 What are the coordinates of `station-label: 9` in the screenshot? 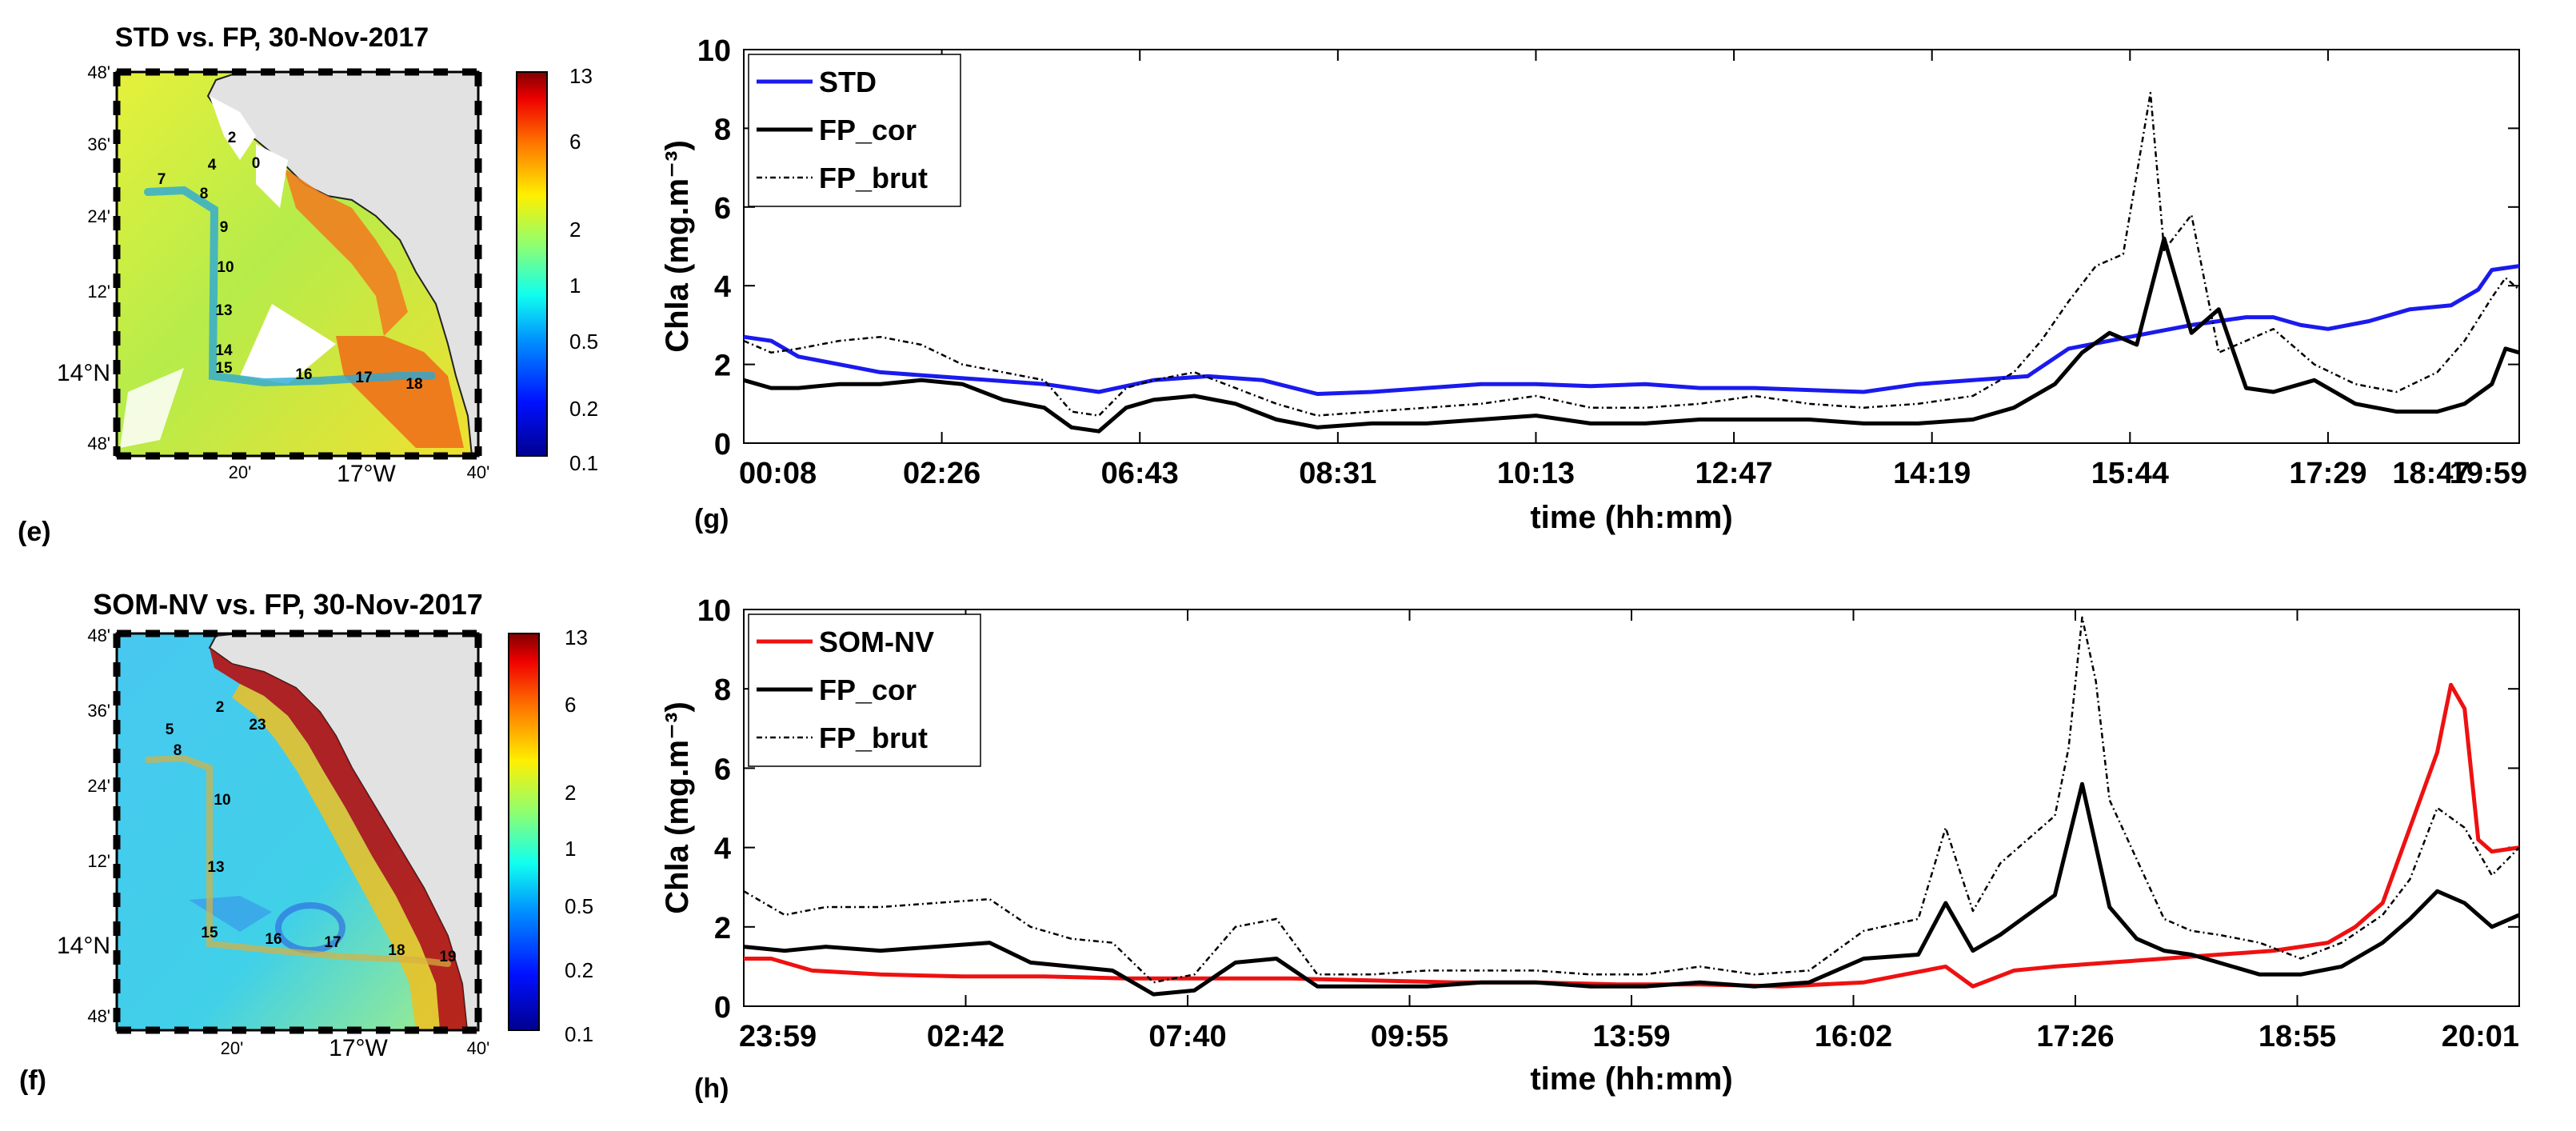 It's located at (225, 228).